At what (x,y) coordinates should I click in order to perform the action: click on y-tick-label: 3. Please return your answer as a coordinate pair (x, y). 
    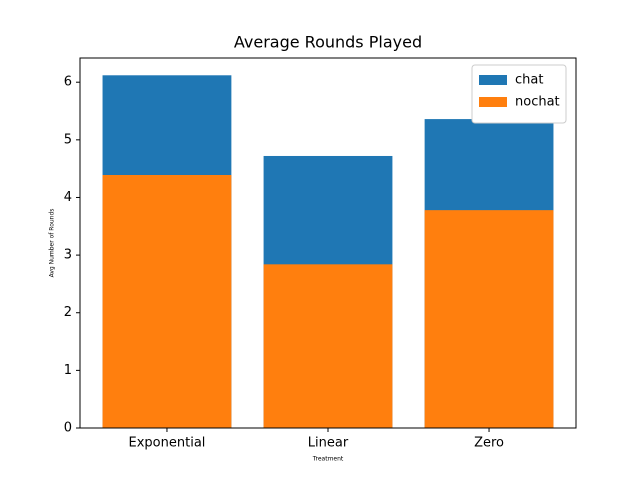
    Looking at the image, I should click on (68, 255).